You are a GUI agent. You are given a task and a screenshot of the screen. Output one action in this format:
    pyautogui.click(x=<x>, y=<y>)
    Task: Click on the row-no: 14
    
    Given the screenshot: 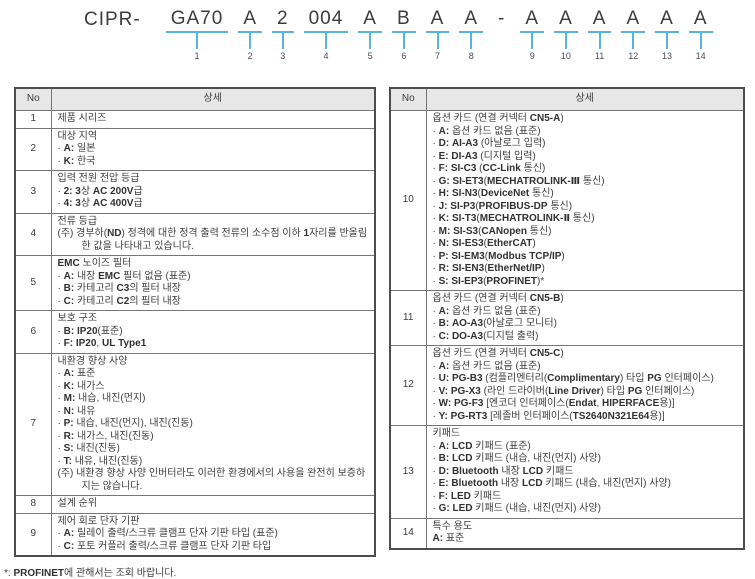 What is the action you would take?
    pyautogui.click(x=408, y=533)
    